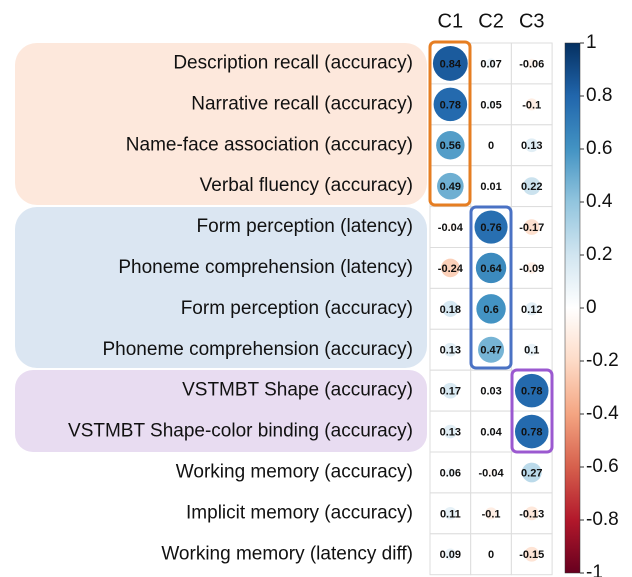 The image size is (632, 577). What do you see at coordinates (293, 62) in the screenshot?
I see `row-label: Description recall (accuracy)` at bounding box center [293, 62].